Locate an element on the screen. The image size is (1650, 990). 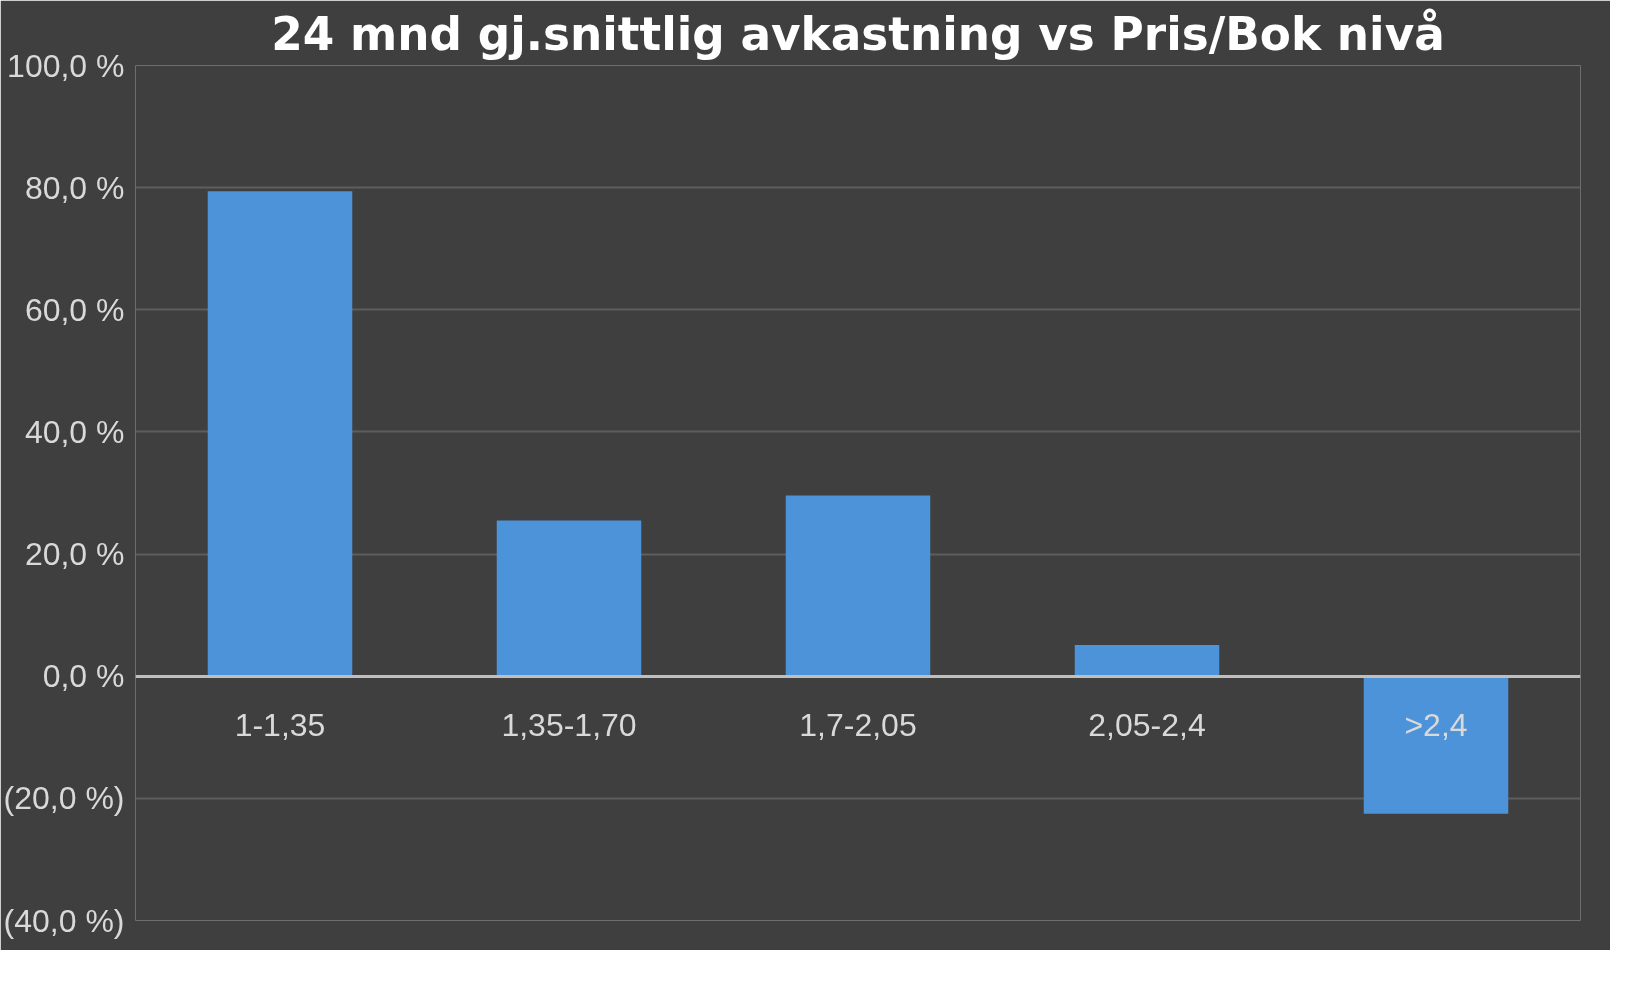
y-tick-label: (40,0 %) is located at coordinates (64, 920).